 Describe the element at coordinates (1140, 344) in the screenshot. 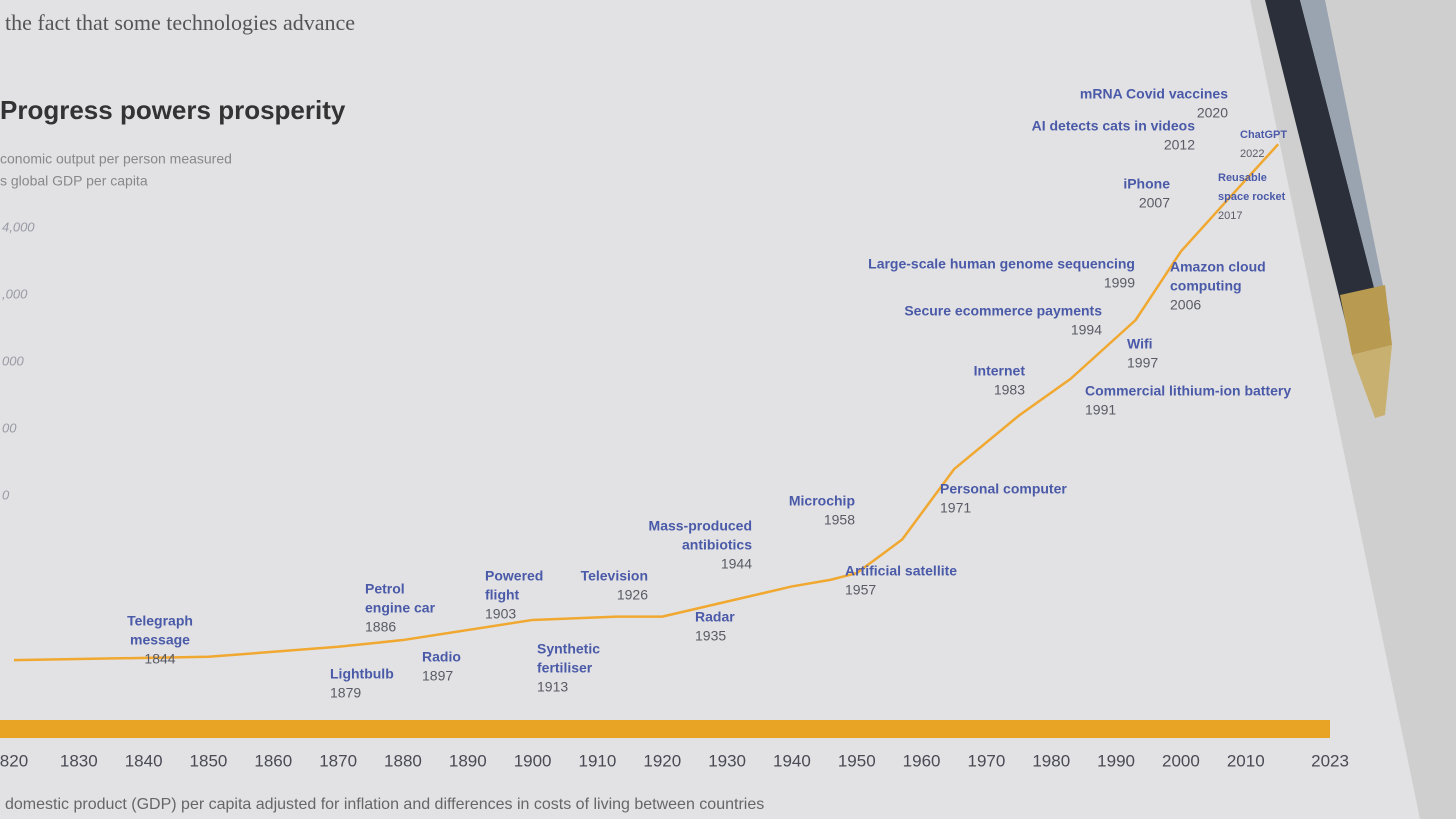

I see `annotation-label: Wifi` at that location.